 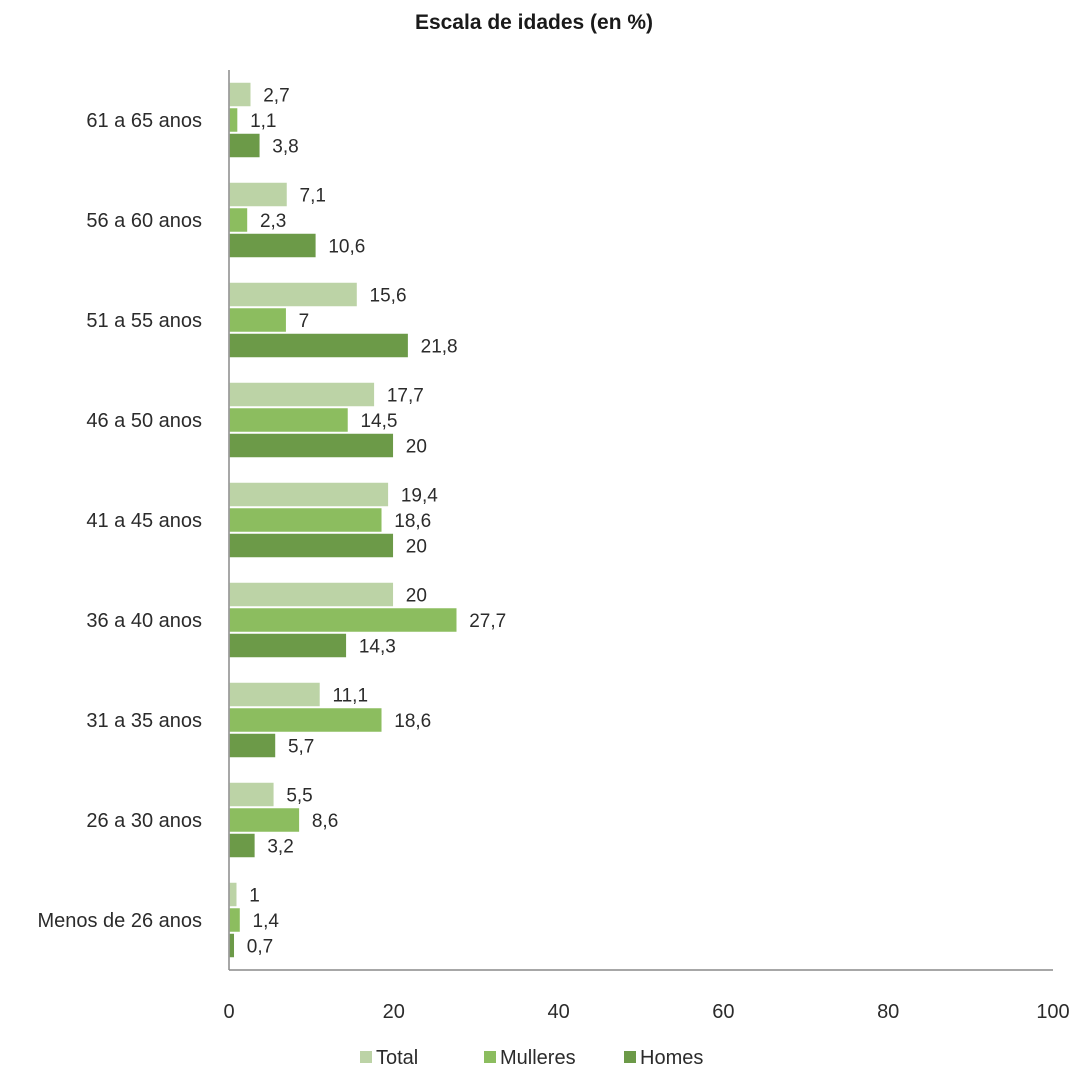 What do you see at coordinates (273, 221) in the screenshot?
I see `data-label-mulleres-1: 2,3` at bounding box center [273, 221].